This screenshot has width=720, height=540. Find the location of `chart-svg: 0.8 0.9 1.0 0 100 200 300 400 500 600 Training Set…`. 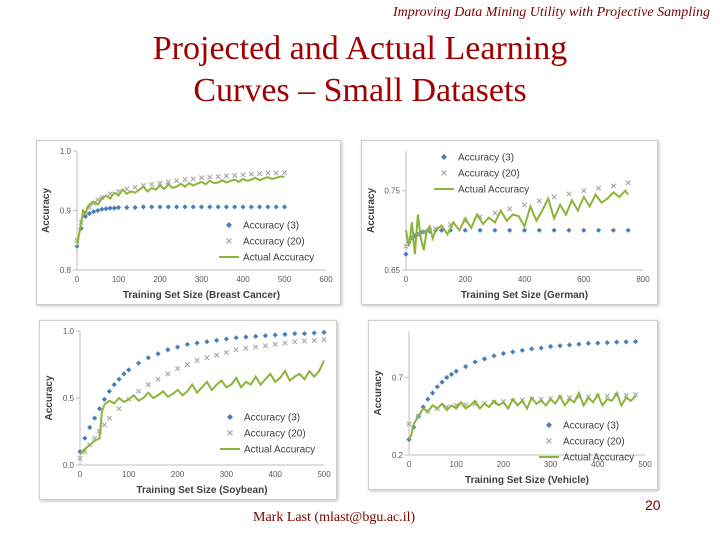

chart-svg: 0.8 0.9 1.0 0 100 200 300 400 500 600 Training Set… is located at coordinates (187, 224).